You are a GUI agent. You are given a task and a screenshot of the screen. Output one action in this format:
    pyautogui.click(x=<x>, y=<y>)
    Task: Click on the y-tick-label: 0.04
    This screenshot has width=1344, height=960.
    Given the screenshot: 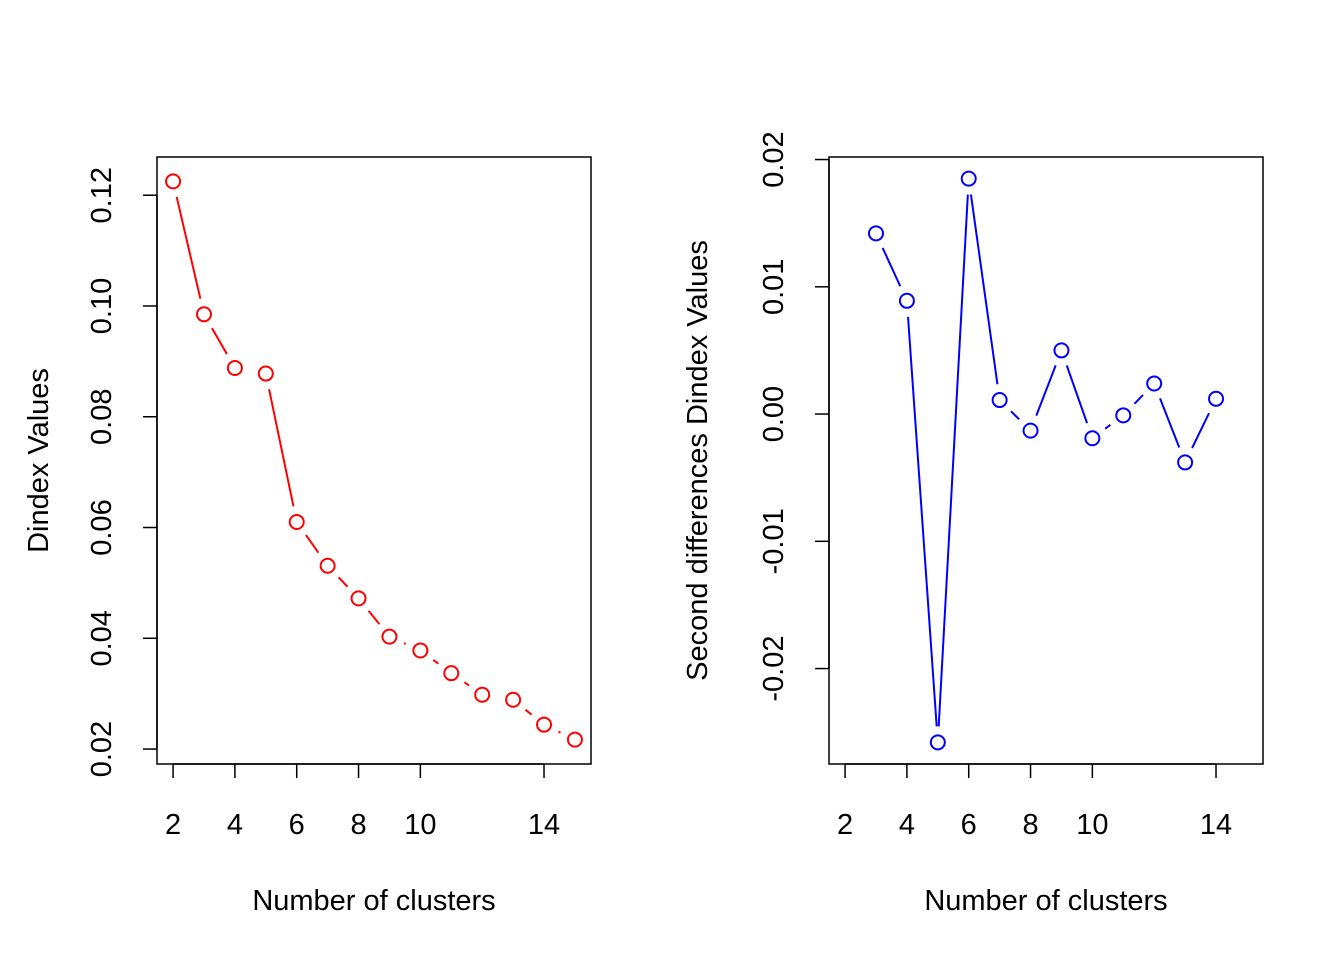 What is the action you would take?
    pyautogui.click(x=102, y=638)
    